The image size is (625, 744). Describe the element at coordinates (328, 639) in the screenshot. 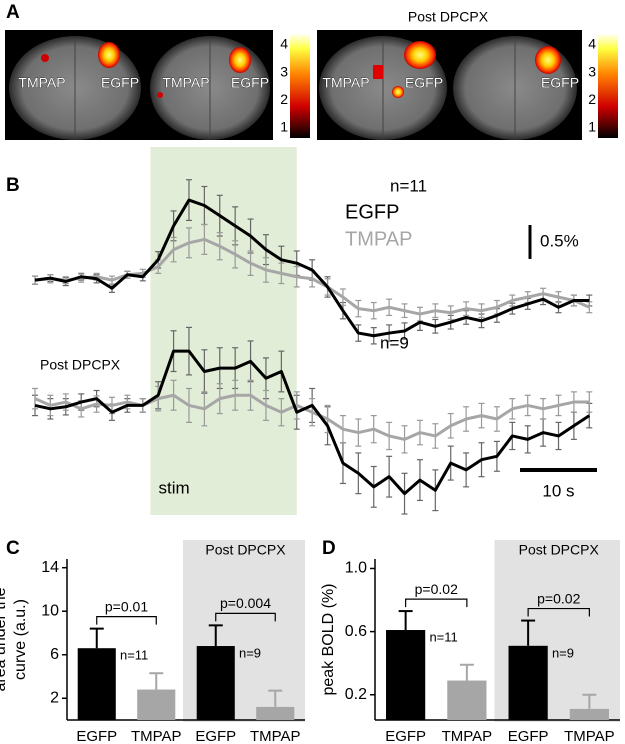

I see `y-axis-label: peak BOLD (%)` at that location.